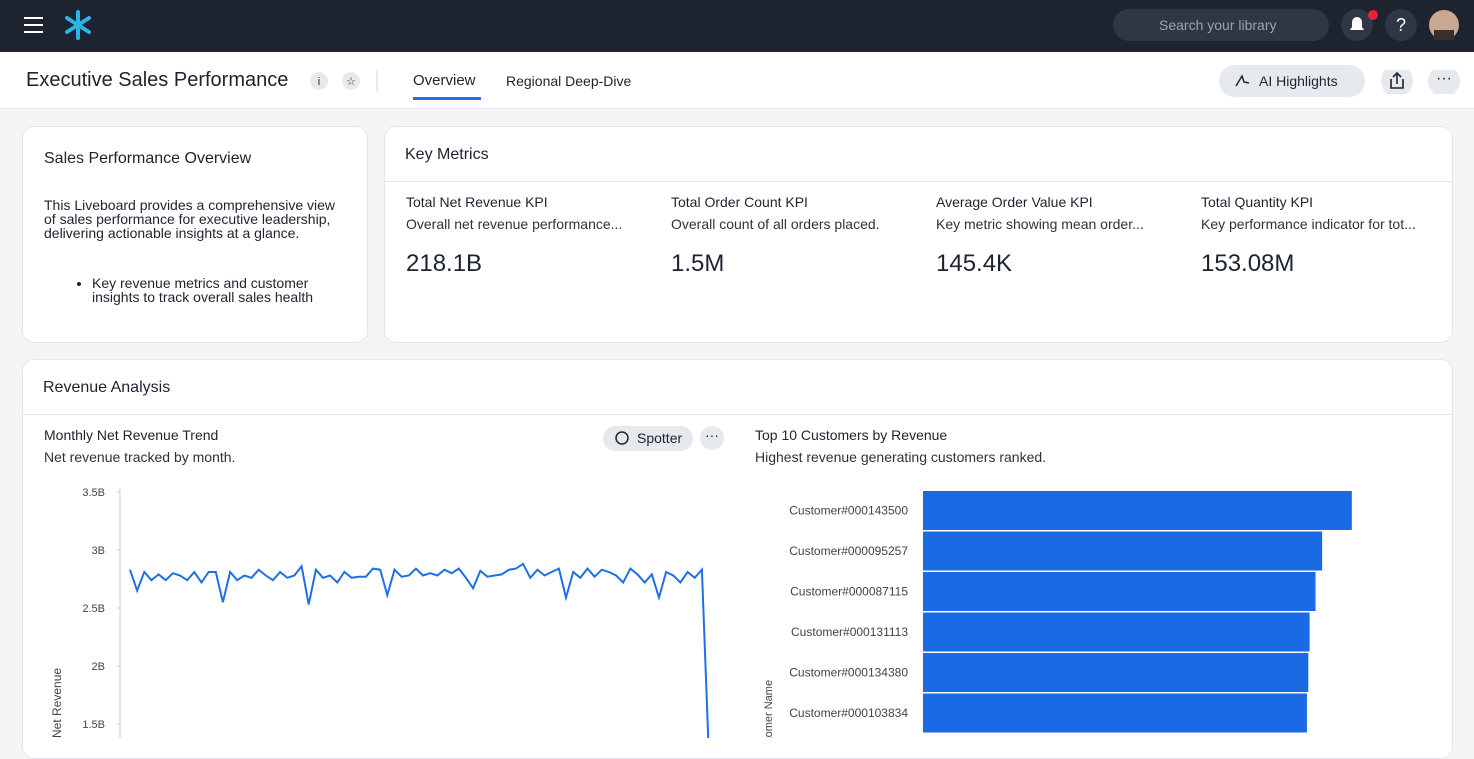  I want to click on chart-actions: ···, so click(669, 438).